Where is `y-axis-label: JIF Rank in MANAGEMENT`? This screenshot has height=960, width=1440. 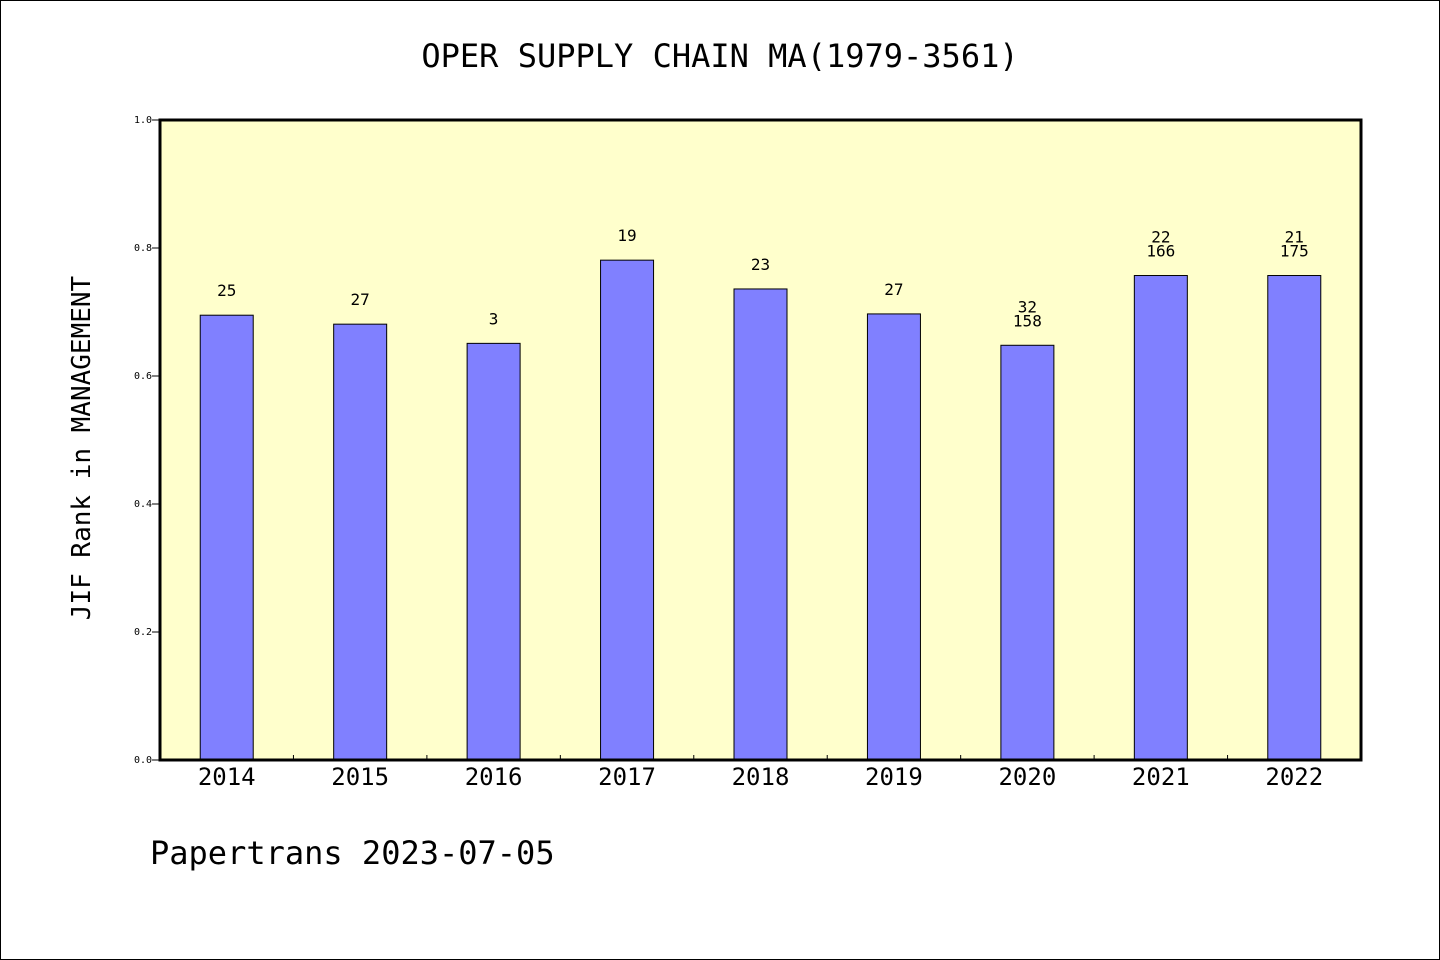 y-axis-label: JIF Rank in MANAGEMENT is located at coordinates (82, 447).